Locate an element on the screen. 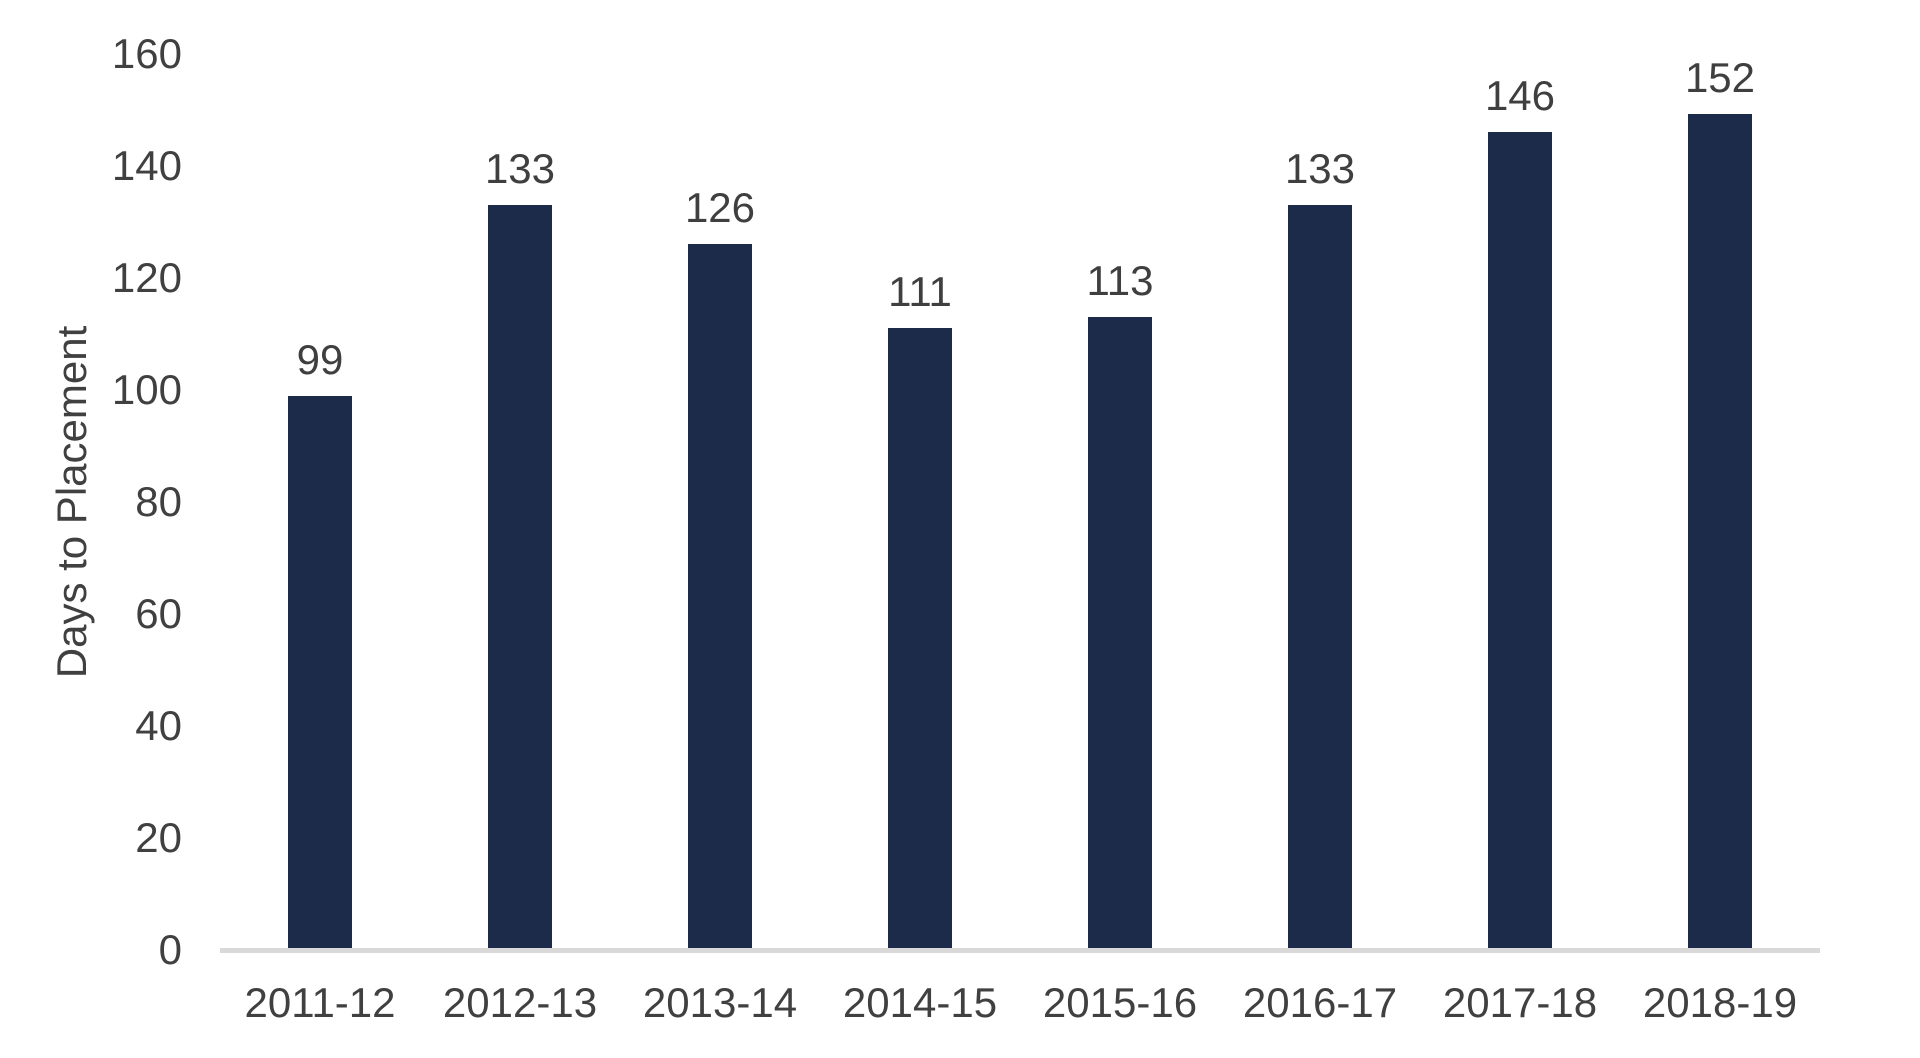 This screenshot has width=1920, height=1058. bar-group: 126 is located at coordinates (720, 502).